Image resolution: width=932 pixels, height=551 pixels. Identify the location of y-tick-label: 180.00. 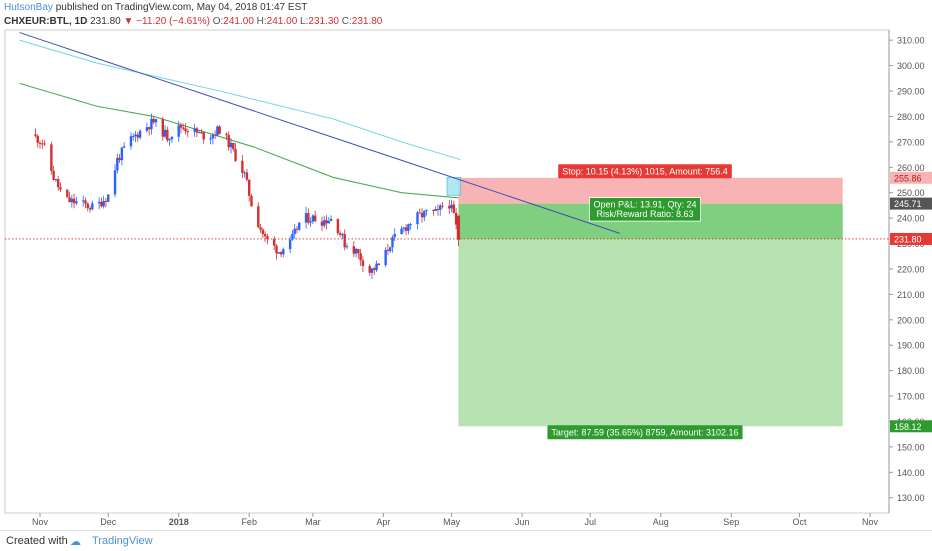
(911, 371).